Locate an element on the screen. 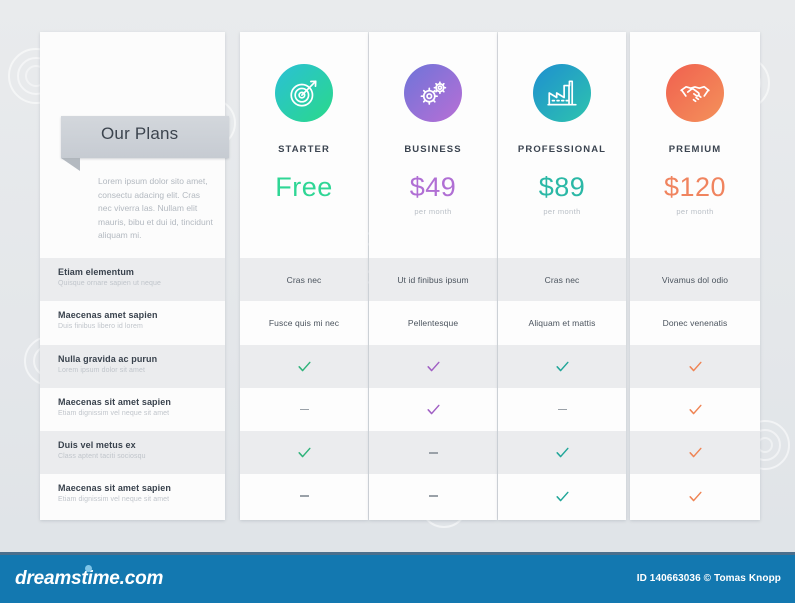  plan-header: PROFESSIONAL $89 per month is located at coordinates (562, 145).